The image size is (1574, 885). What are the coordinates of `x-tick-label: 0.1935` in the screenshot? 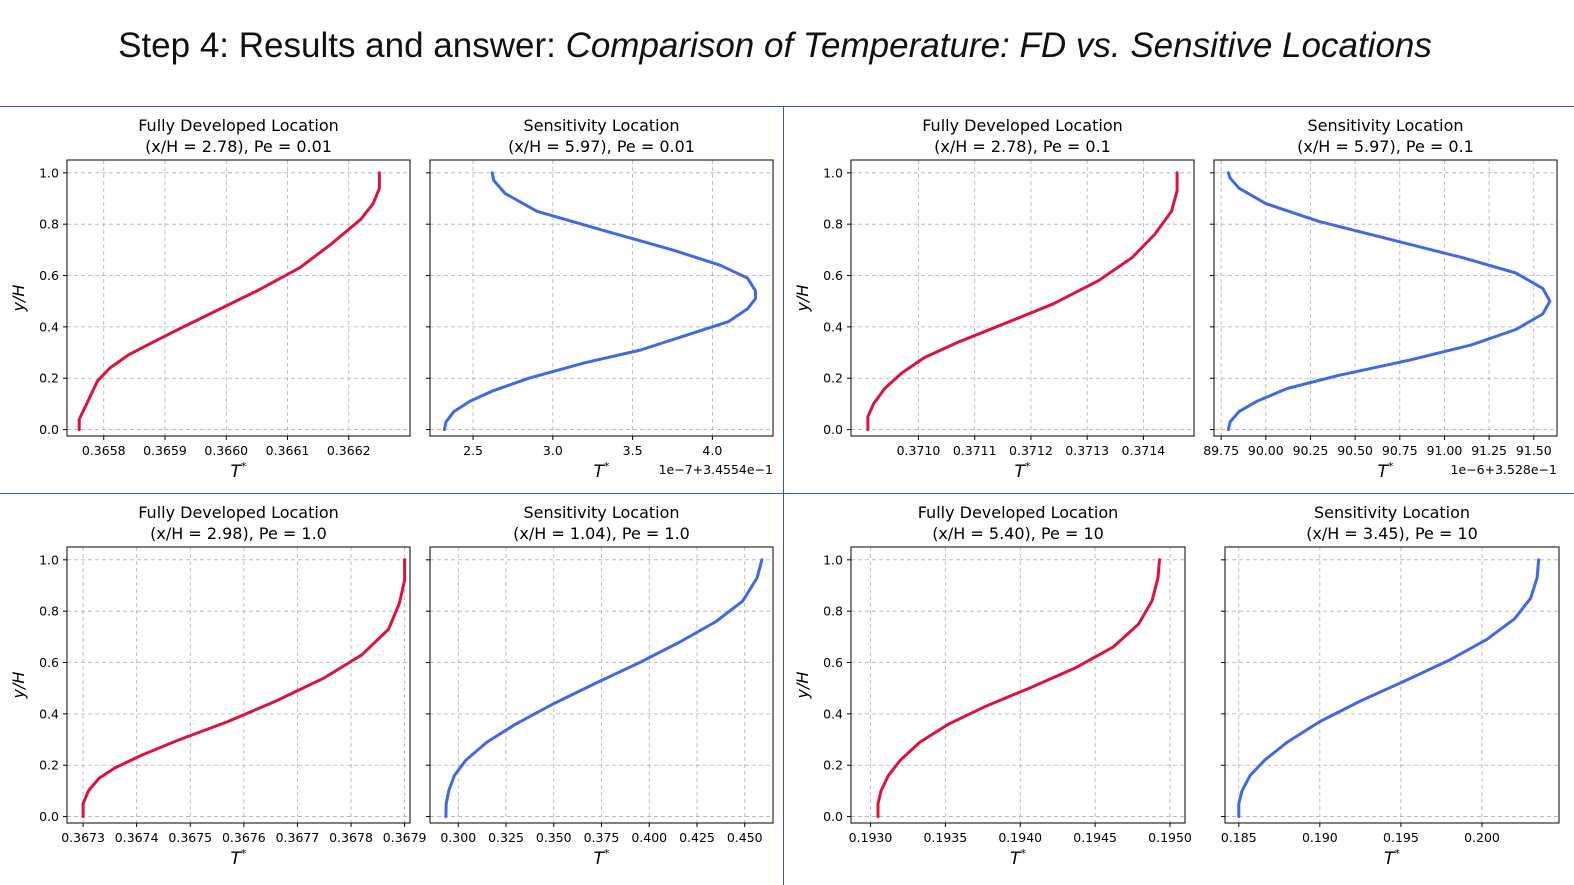 It's located at (945, 837).